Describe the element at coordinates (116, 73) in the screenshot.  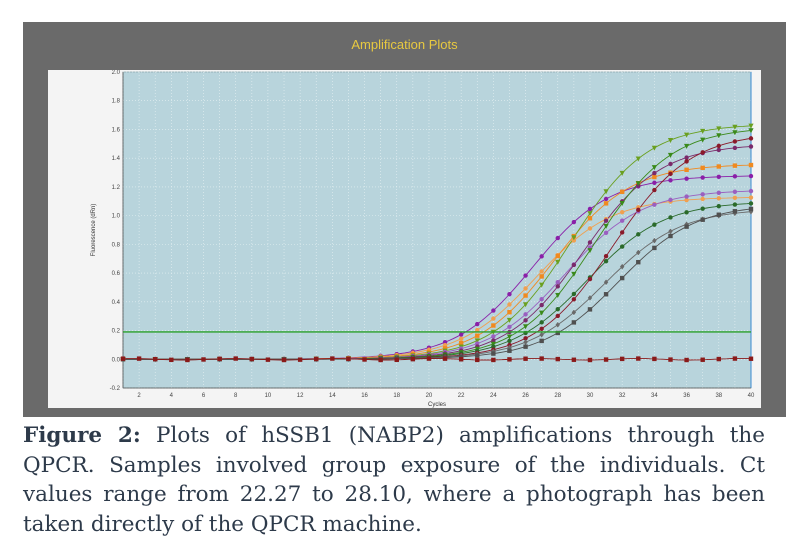
I see `y-tick-label: 2.0` at that location.